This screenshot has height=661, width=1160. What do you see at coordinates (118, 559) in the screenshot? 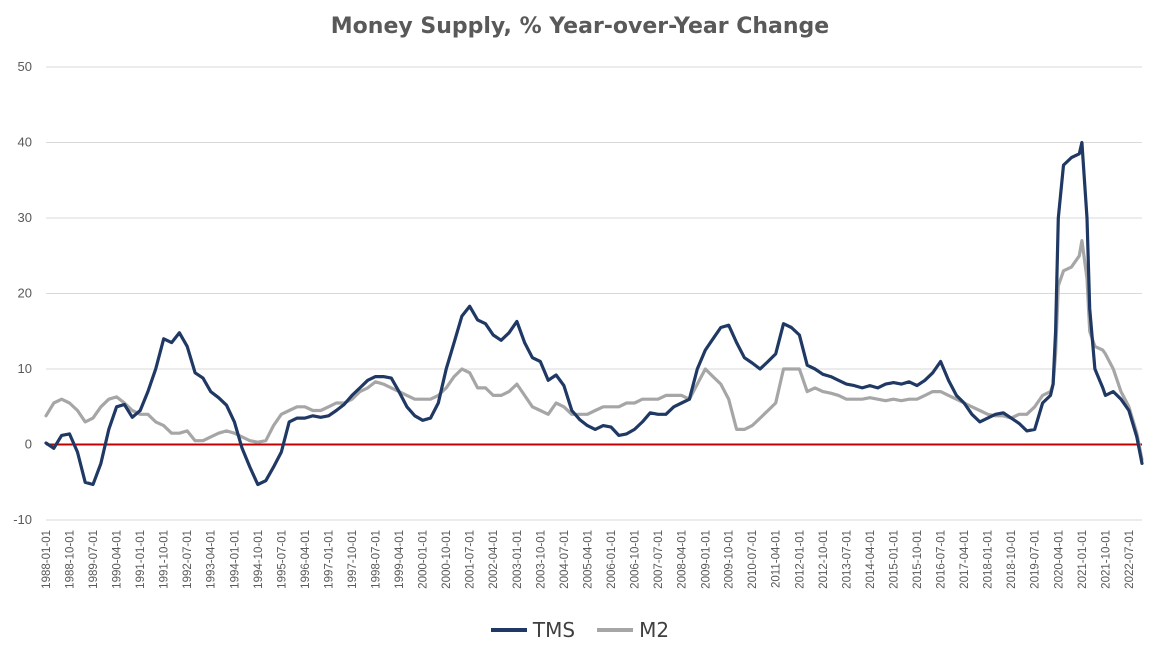
I see `x-tick-label: 1990-04-01` at bounding box center [118, 559].